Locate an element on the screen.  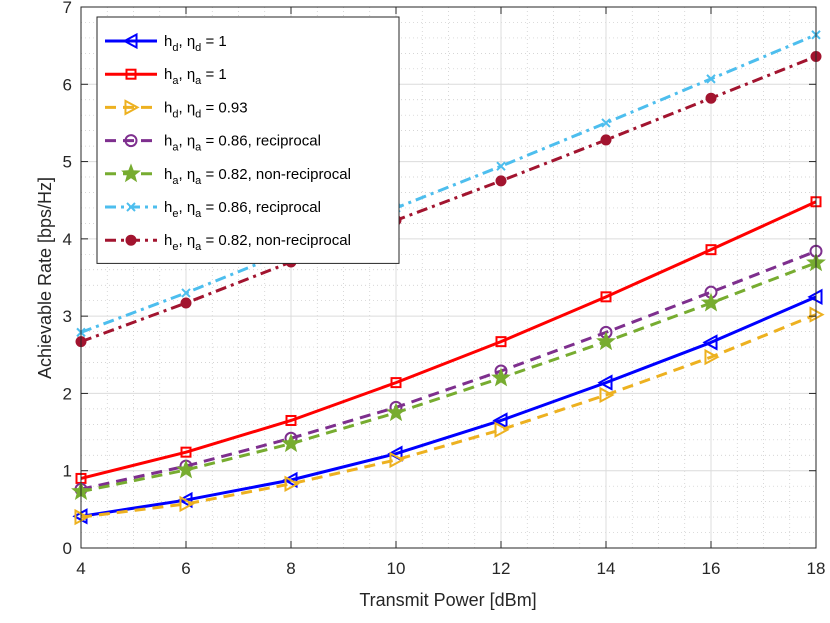
y-tick-label: 6 is located at coordinates (67, 84).